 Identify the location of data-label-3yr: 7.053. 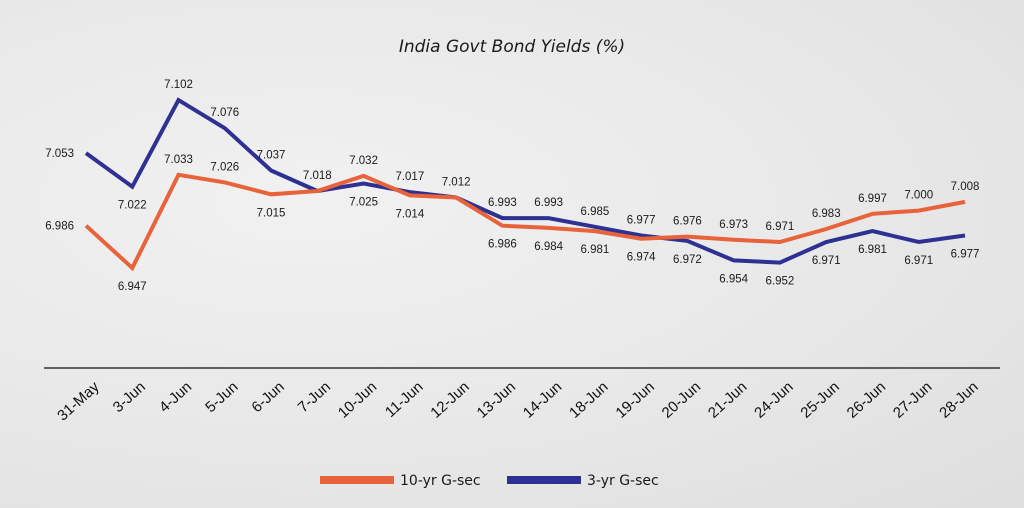
(59, 154).